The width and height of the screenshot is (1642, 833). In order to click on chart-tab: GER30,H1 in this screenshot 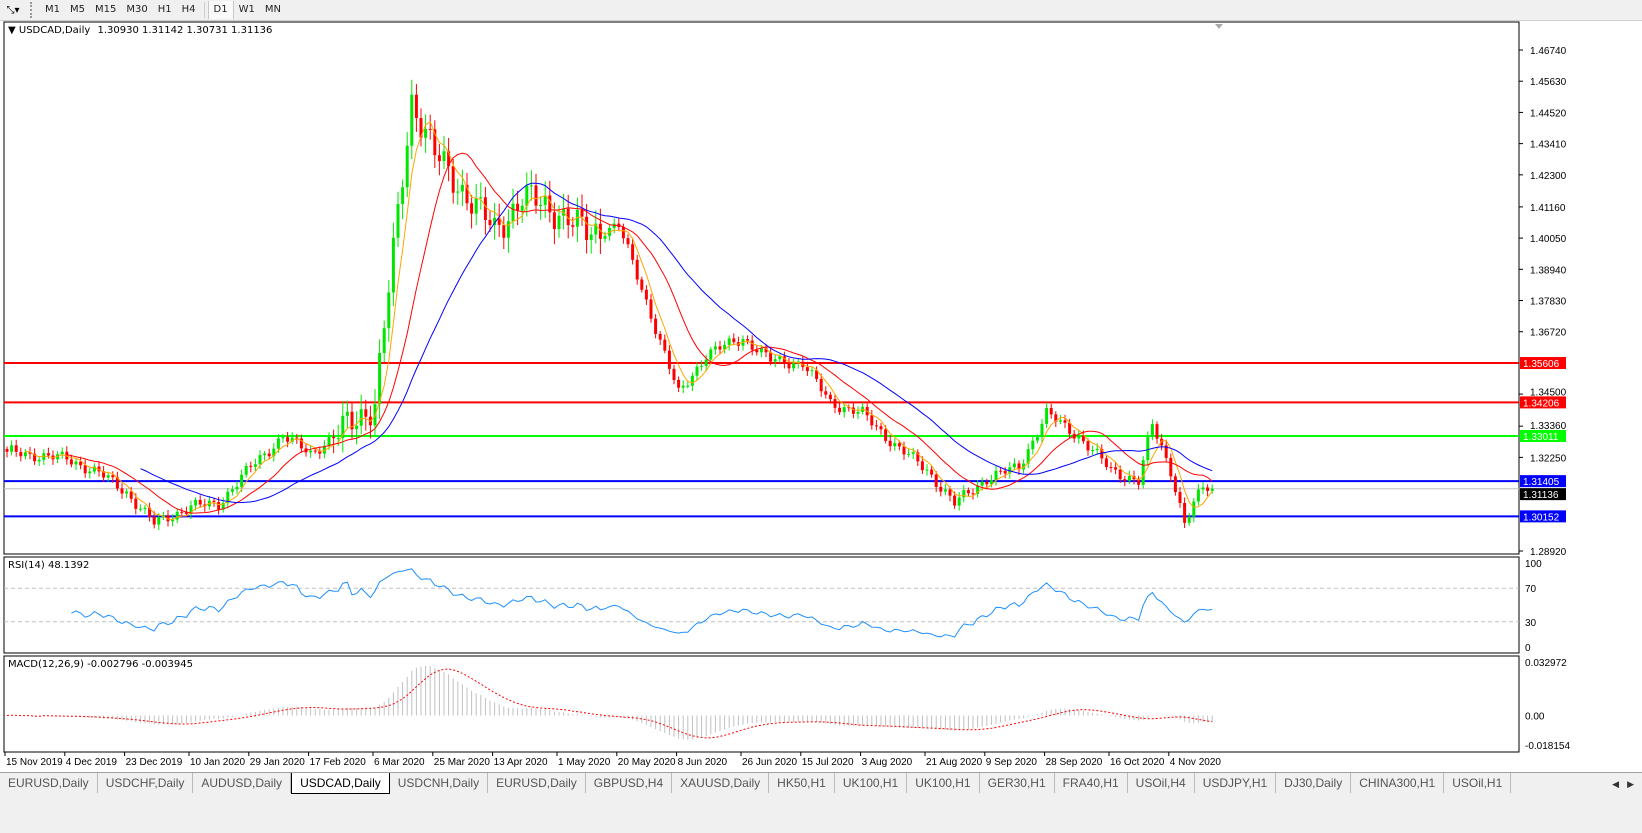, I will do `click(1017, 783)`.